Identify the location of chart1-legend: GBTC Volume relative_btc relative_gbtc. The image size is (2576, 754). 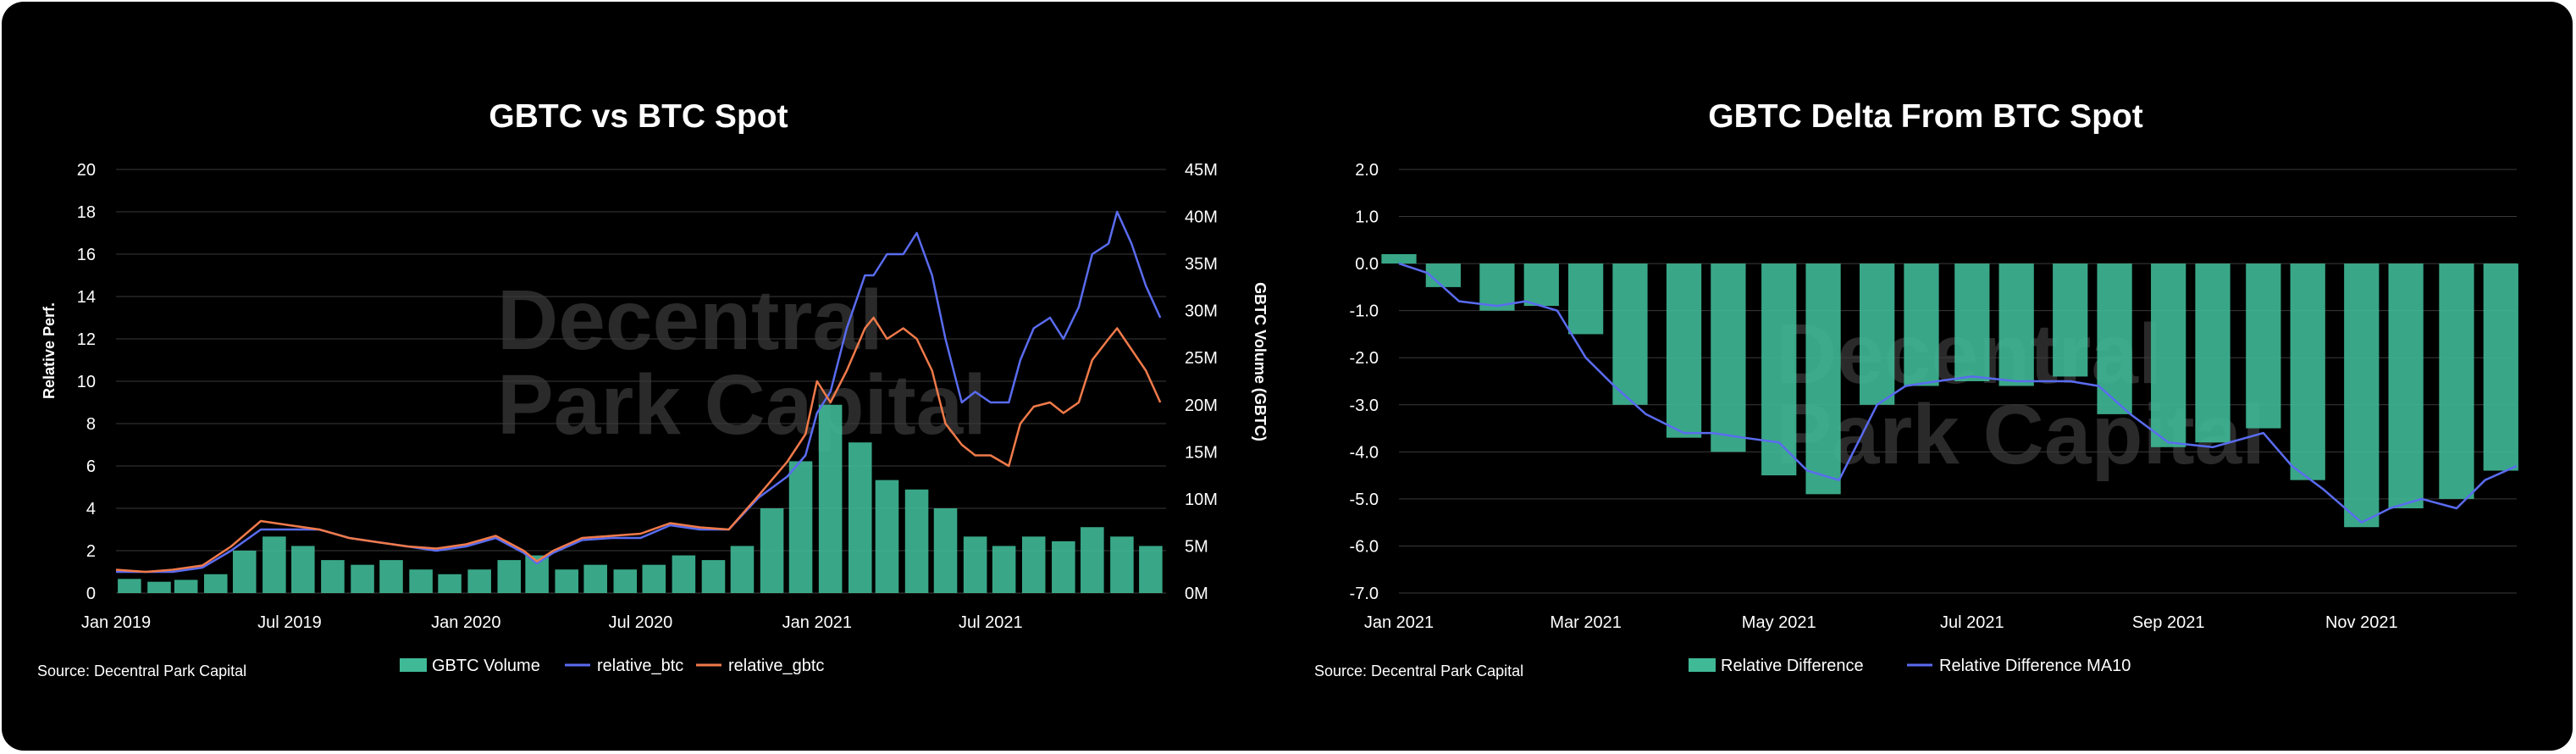
(612, 666).